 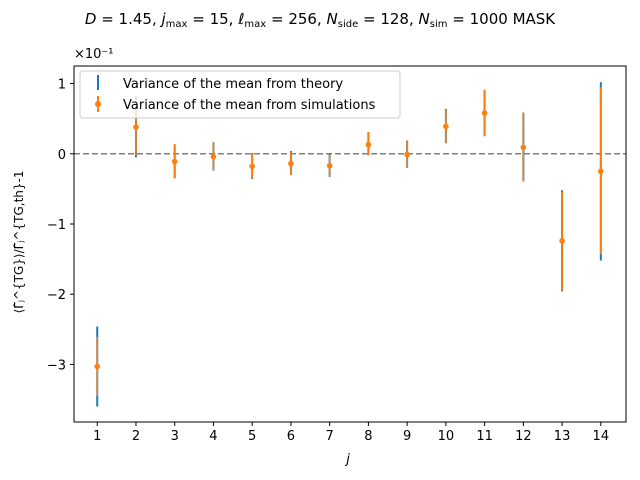 I want to click on x-tick-label: 8, so click(x=368, y=436).